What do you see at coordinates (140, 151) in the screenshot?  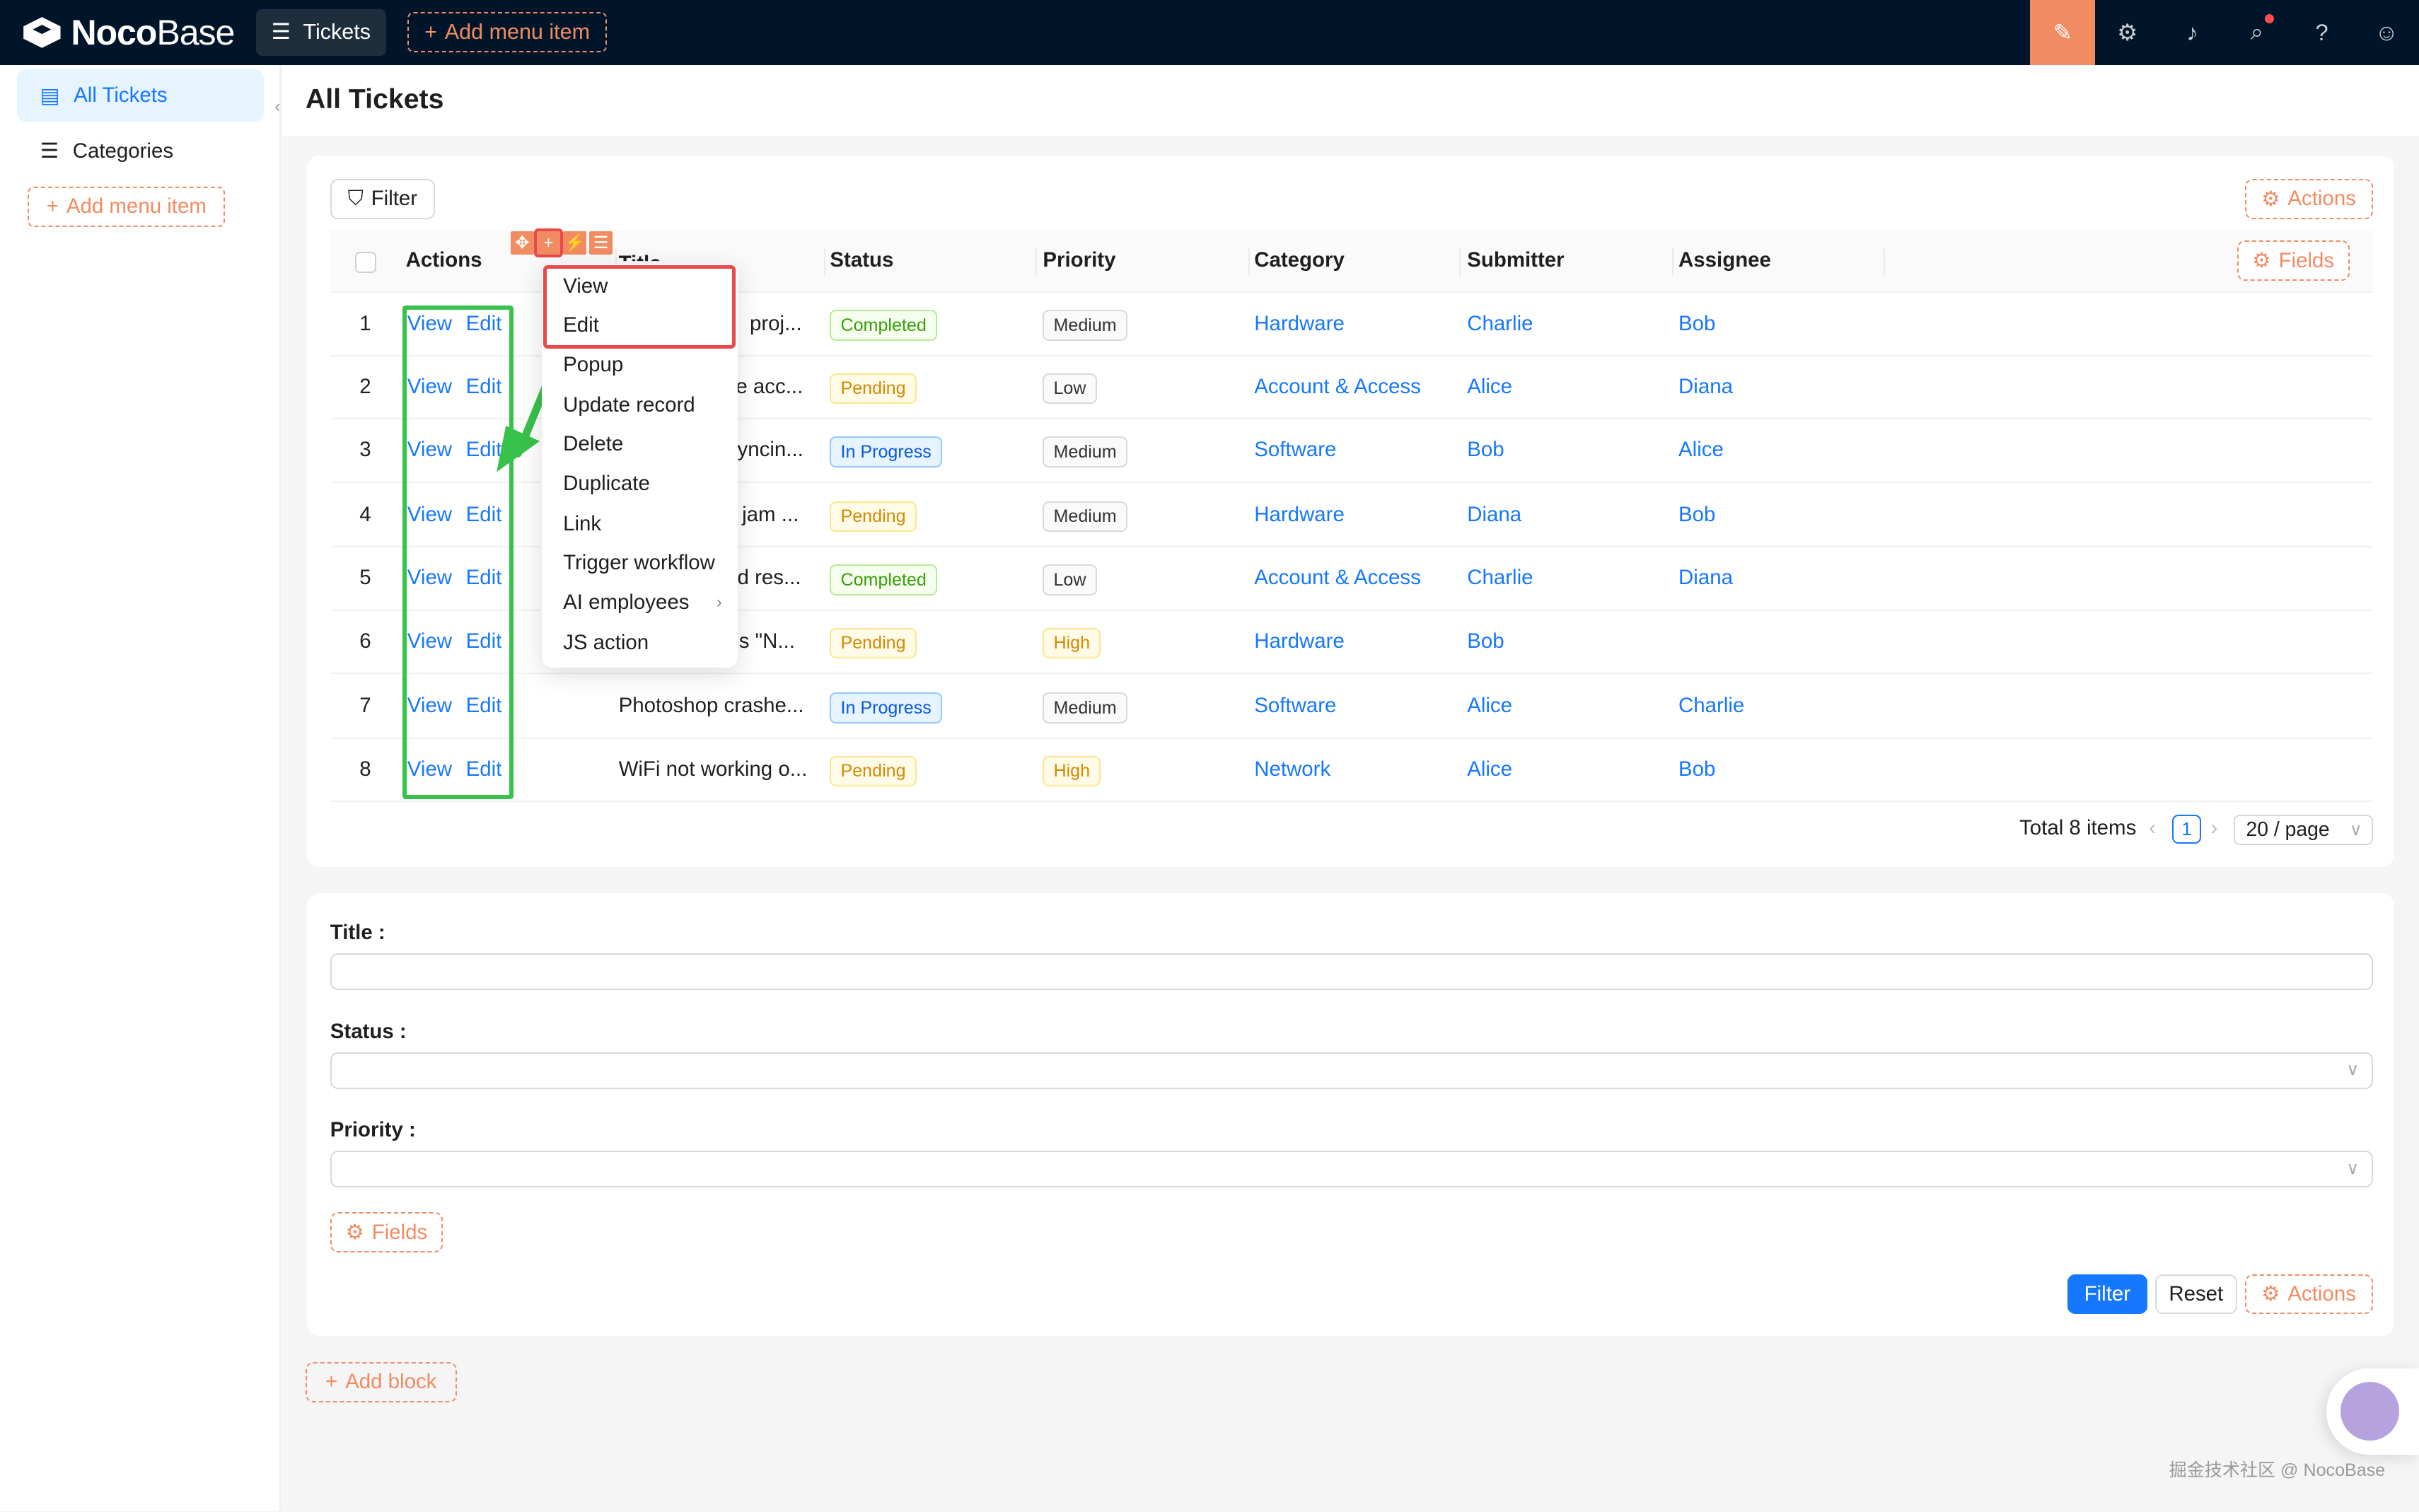 I see `sidebar-item-categories: ☰ Categories` at bounding box center [140, 151].